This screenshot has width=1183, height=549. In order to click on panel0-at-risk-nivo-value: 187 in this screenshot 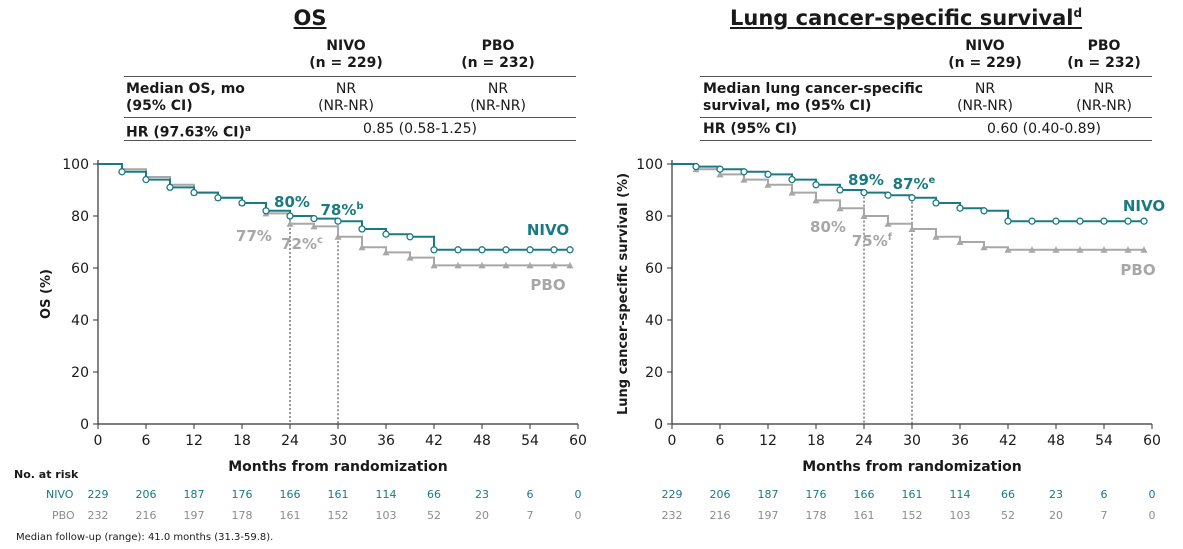, I will do `click(194, 494)`.